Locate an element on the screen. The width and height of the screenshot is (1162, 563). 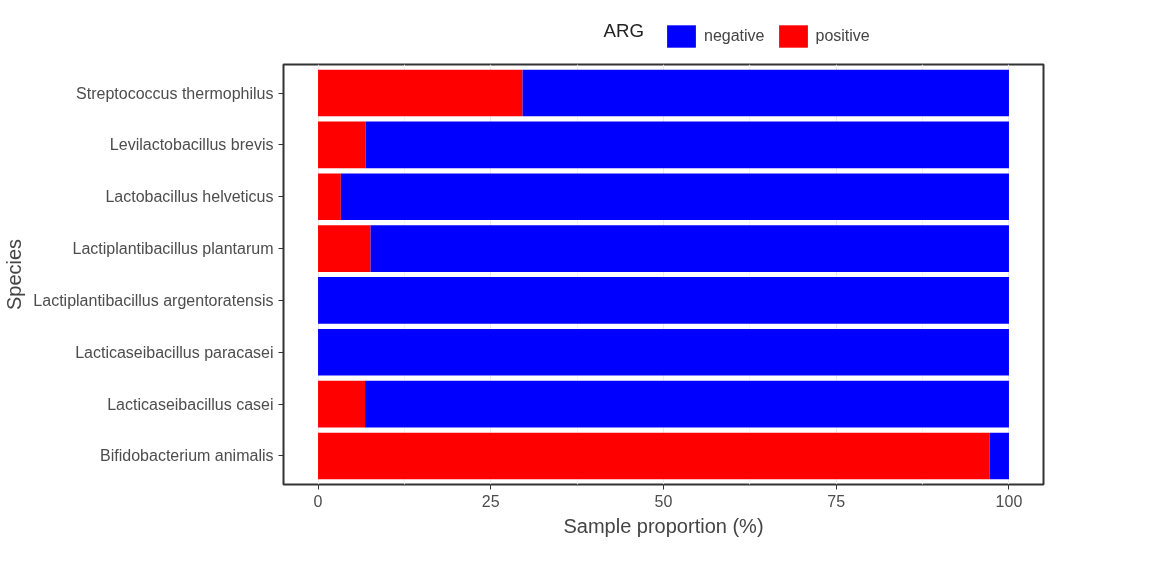
x-tick-label: 75 is located at coordinates (836, 501).